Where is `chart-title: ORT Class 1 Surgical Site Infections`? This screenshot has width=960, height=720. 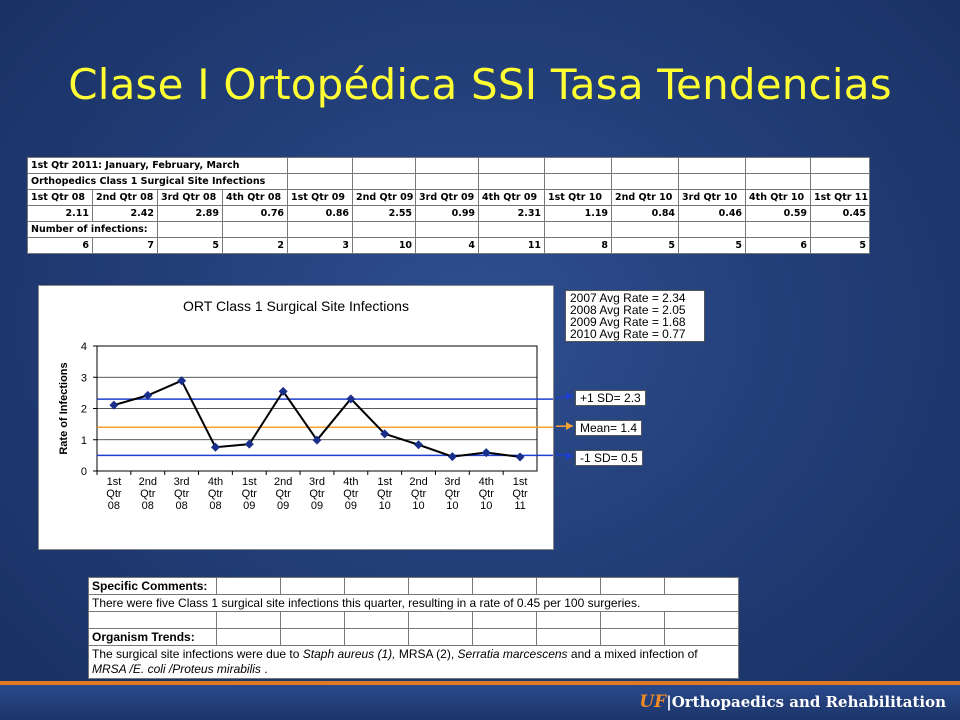
chart-title: ORT Class 1 Surgical Site Infections is located at coordinates (296, 306).